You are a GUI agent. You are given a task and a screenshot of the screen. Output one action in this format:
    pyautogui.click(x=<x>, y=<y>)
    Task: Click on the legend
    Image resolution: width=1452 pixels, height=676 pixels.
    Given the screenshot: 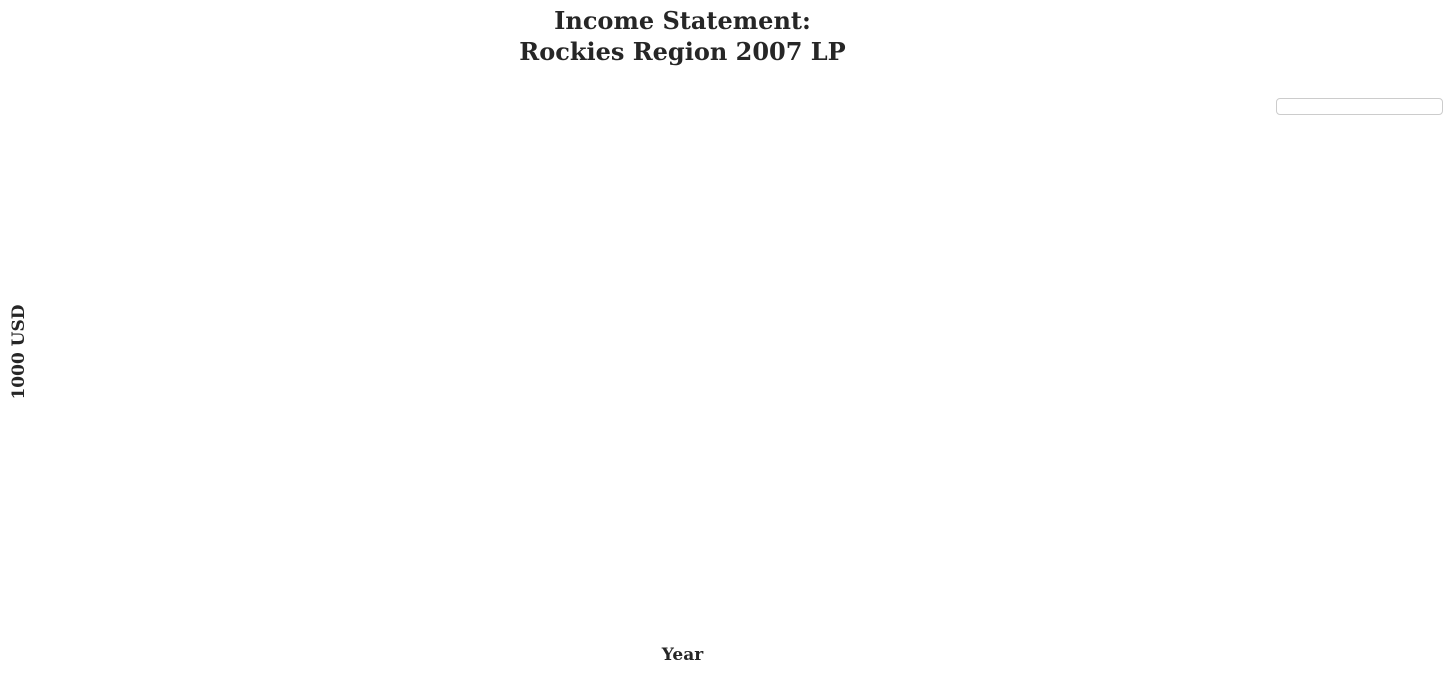 What is the action you would take?
    pyautogui.click(x=1359, y=106)
    